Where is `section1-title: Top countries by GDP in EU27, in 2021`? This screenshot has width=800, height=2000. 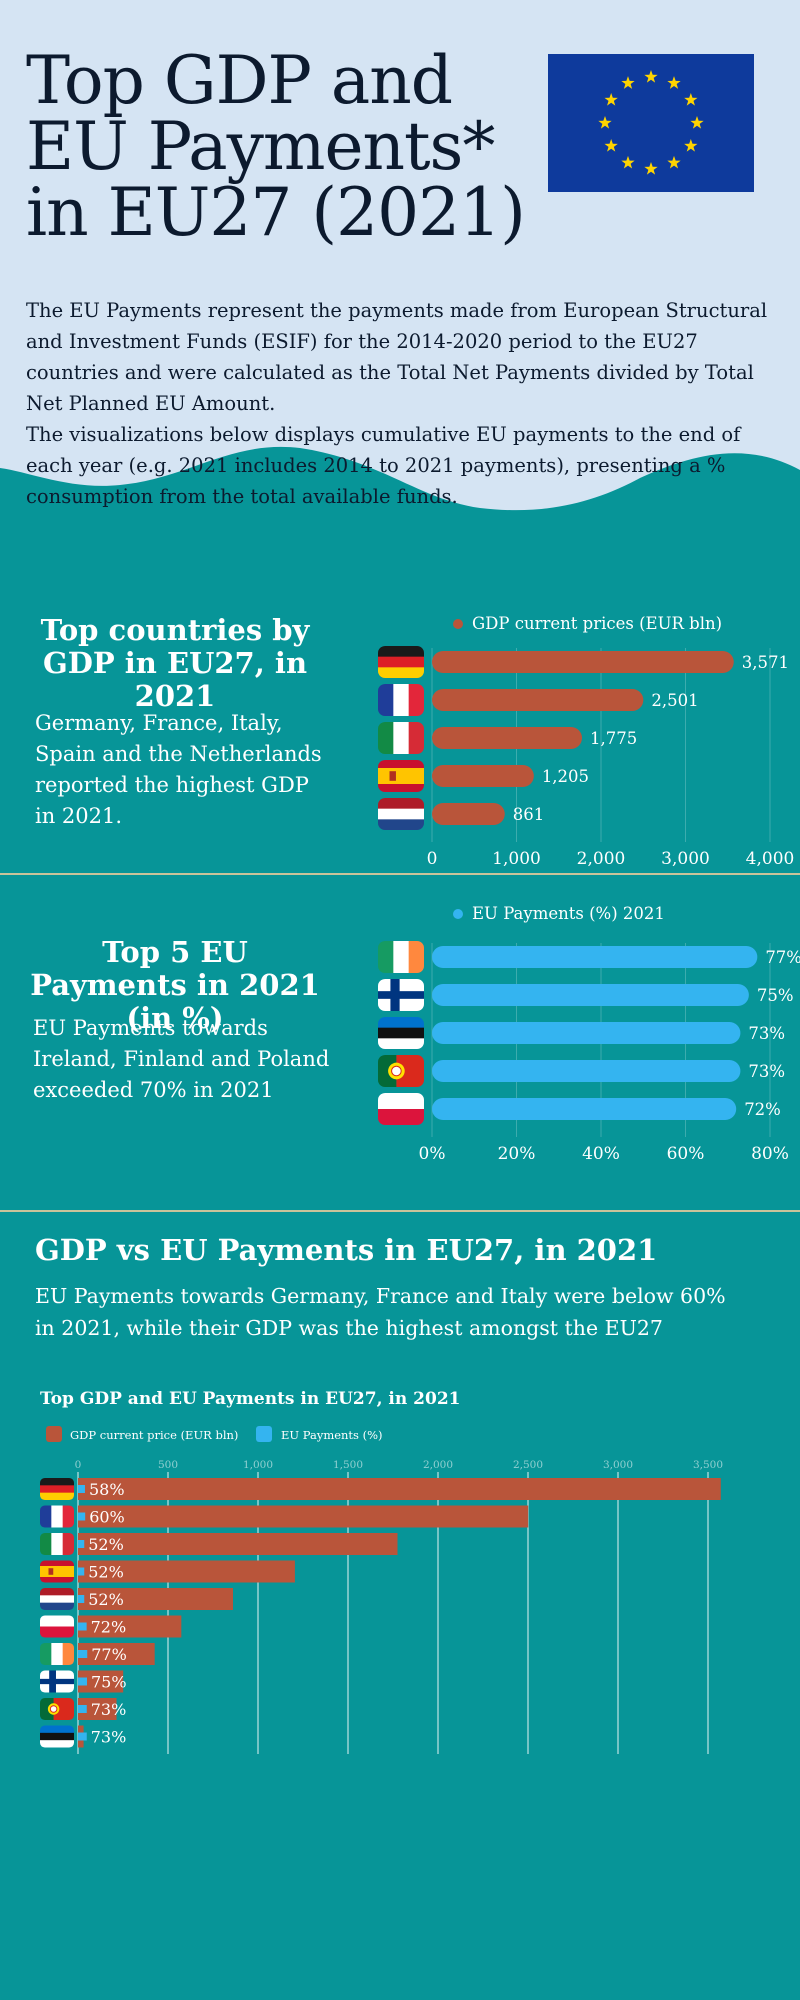 section1-title: Top countries by GDP in EU27, in 2021 is located at coordinates (175, 663).